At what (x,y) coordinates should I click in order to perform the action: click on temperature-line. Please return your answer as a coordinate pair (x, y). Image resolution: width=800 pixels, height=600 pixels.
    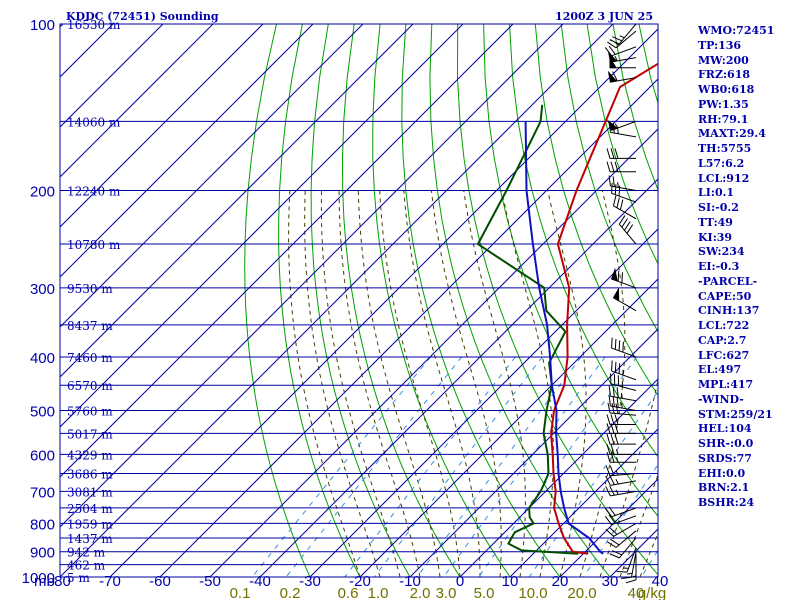
    Looking at the image, I should click on (604, 308).